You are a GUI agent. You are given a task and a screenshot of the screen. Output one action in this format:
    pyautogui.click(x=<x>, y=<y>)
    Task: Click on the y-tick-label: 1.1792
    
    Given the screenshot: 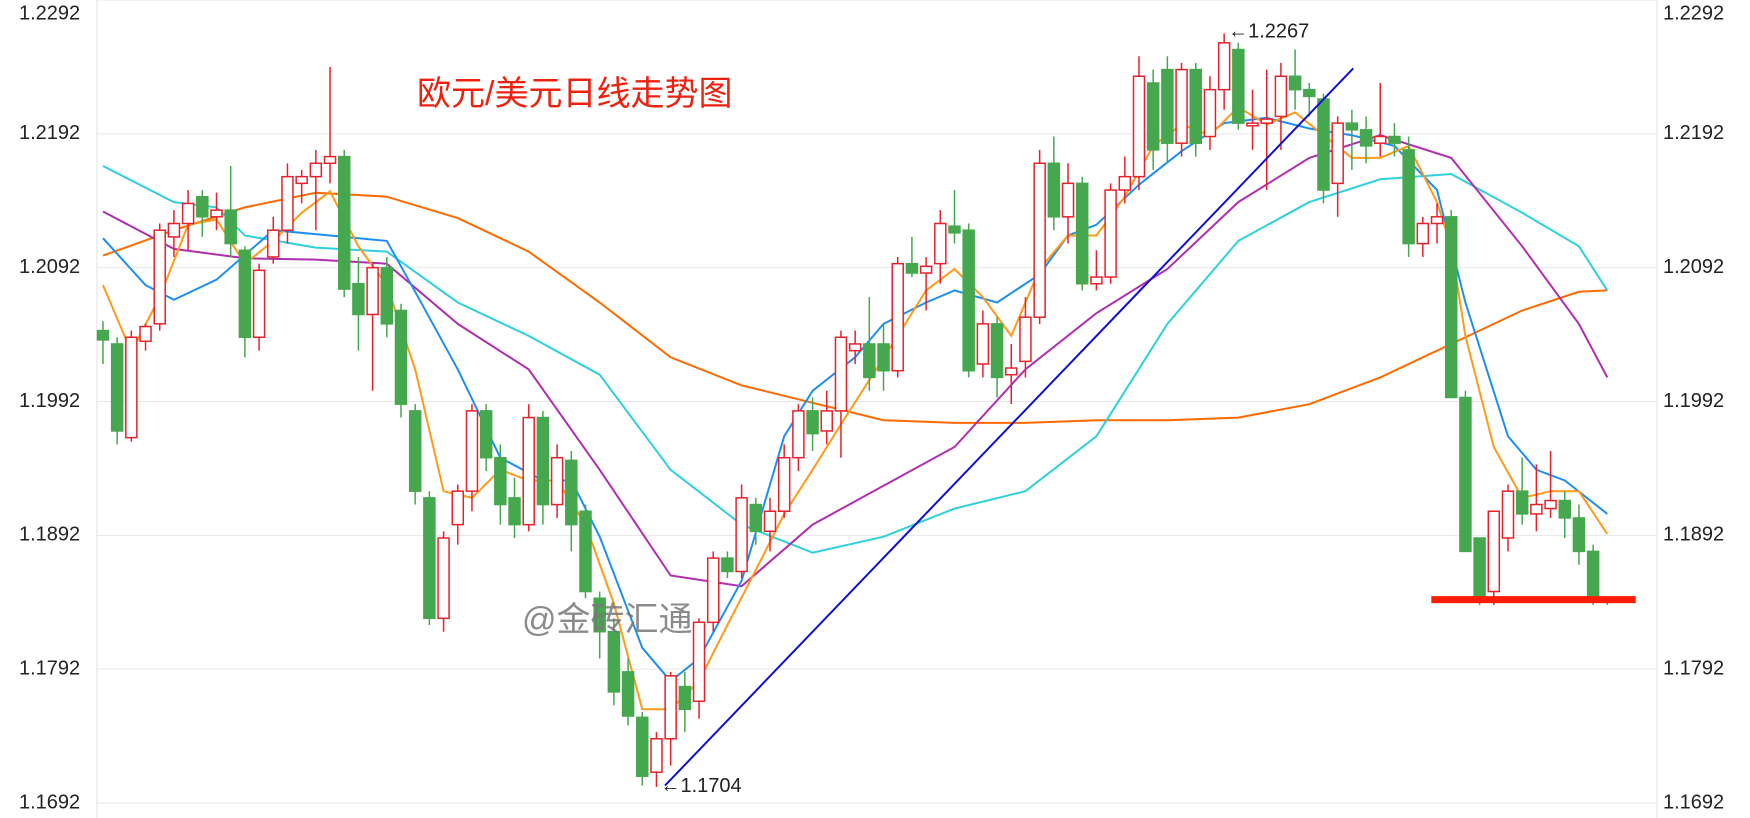 What is the action you would take?
    pyautogui.click(x=49, y=668)
    